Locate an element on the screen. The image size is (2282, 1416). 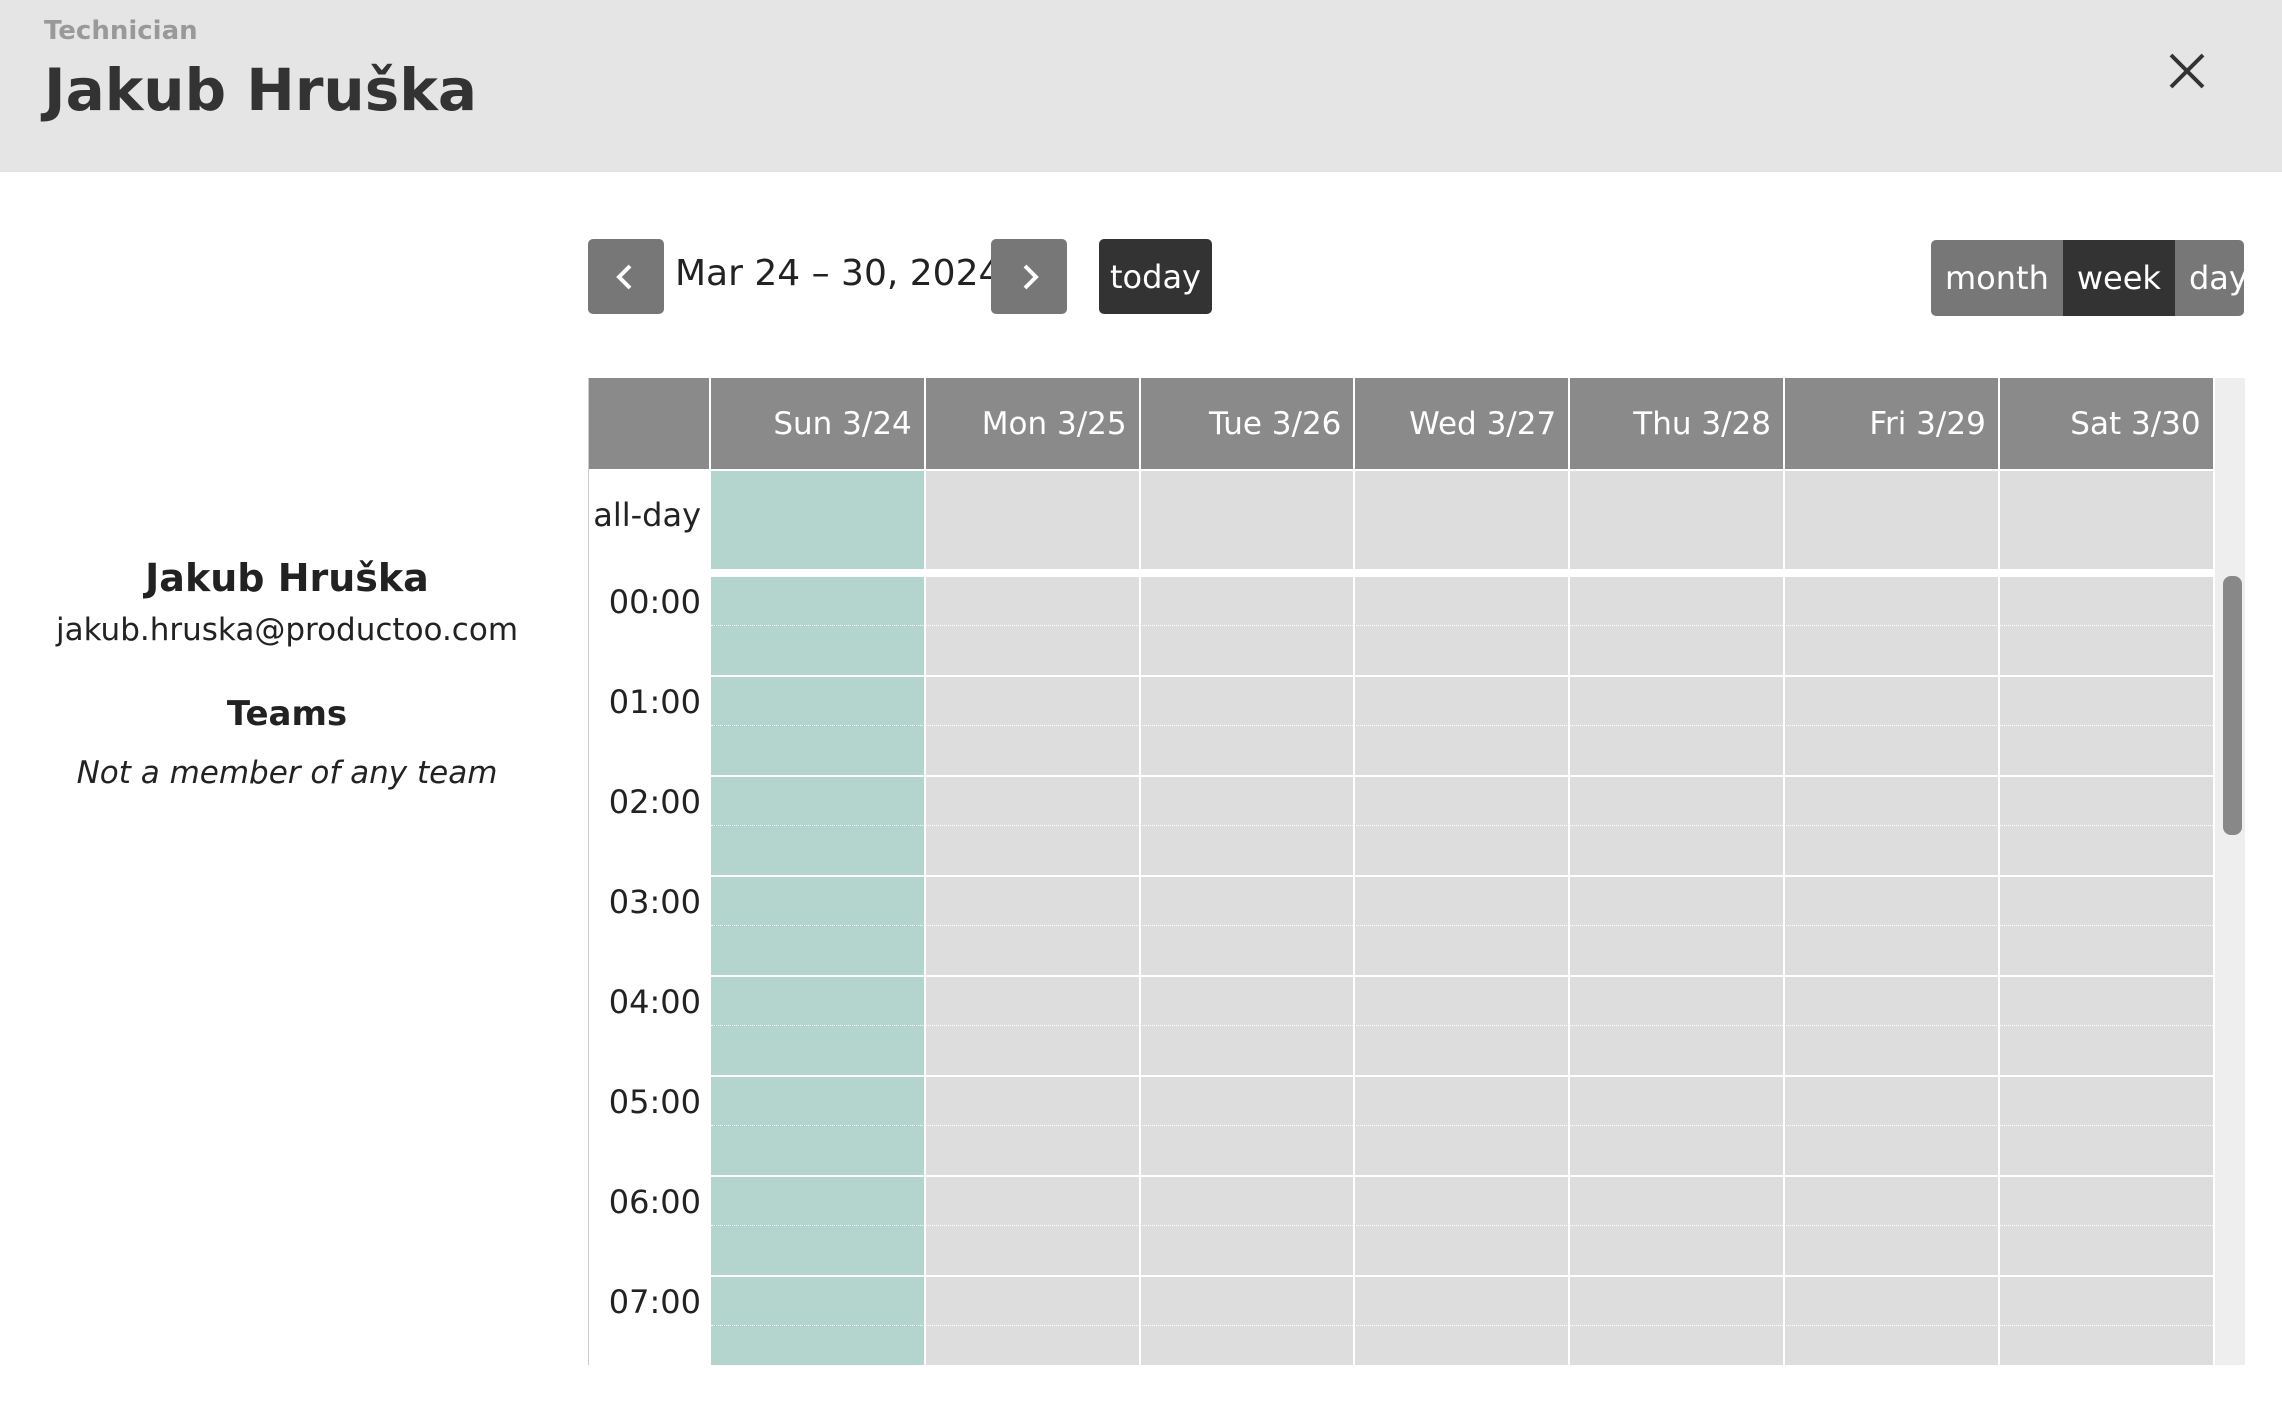
next-button is located at coordinates (1029, 276).